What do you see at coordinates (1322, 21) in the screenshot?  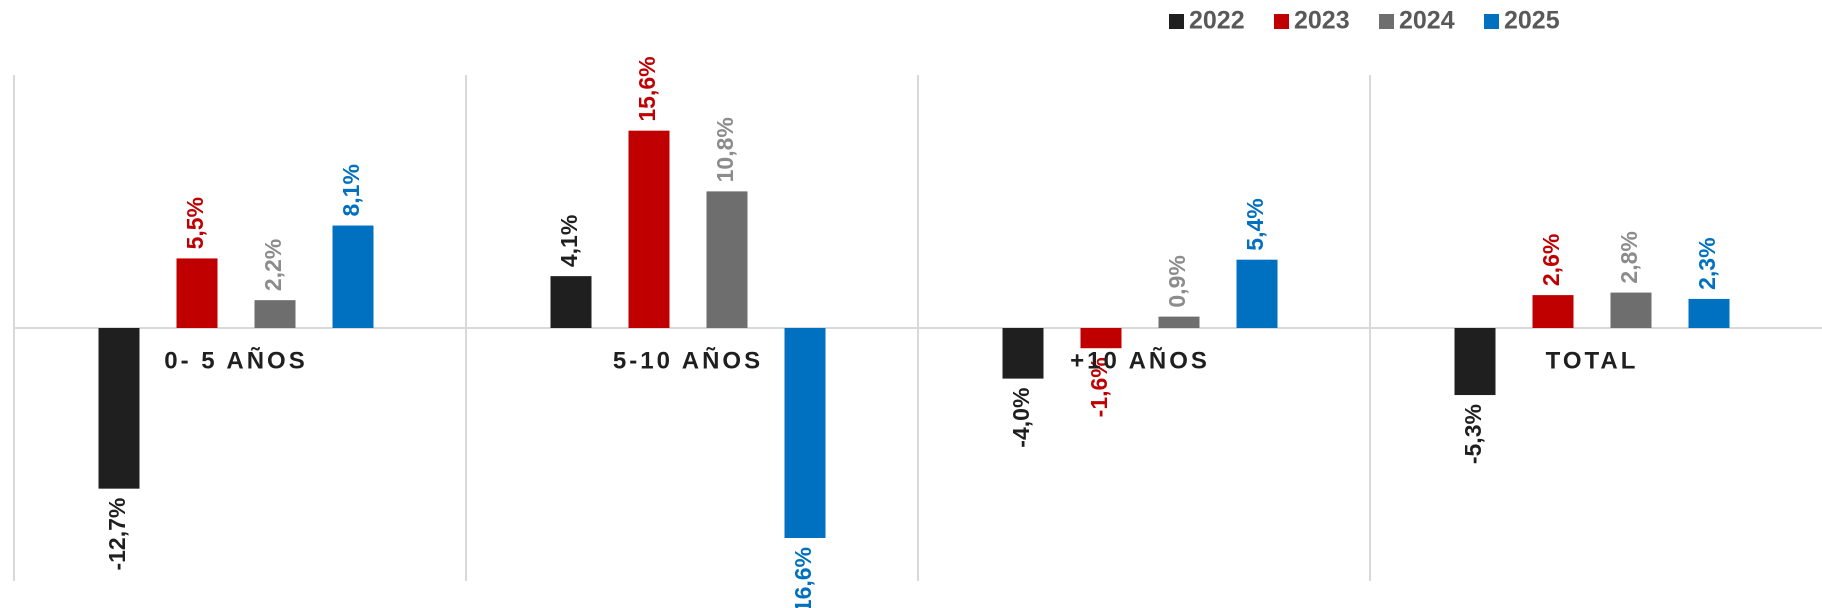 I see `legend-label: 2023` at bounding box center [1322, 21].